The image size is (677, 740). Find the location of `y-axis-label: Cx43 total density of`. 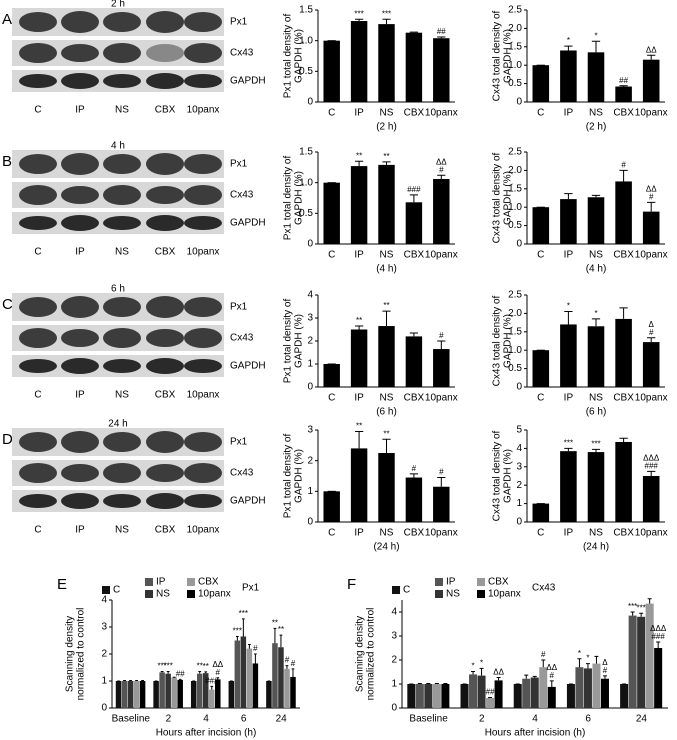

y-axis-label: Cx43 total density of is located at coordinates (497, 475).